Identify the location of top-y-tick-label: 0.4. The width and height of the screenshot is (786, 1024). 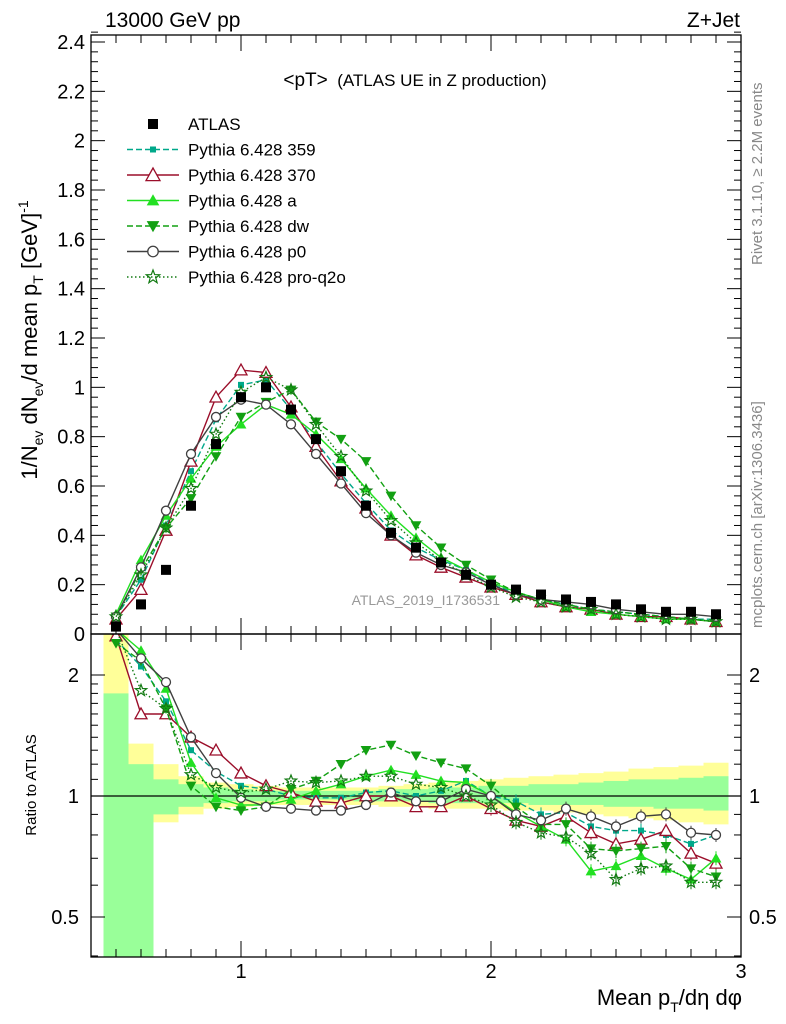
(71, 536).